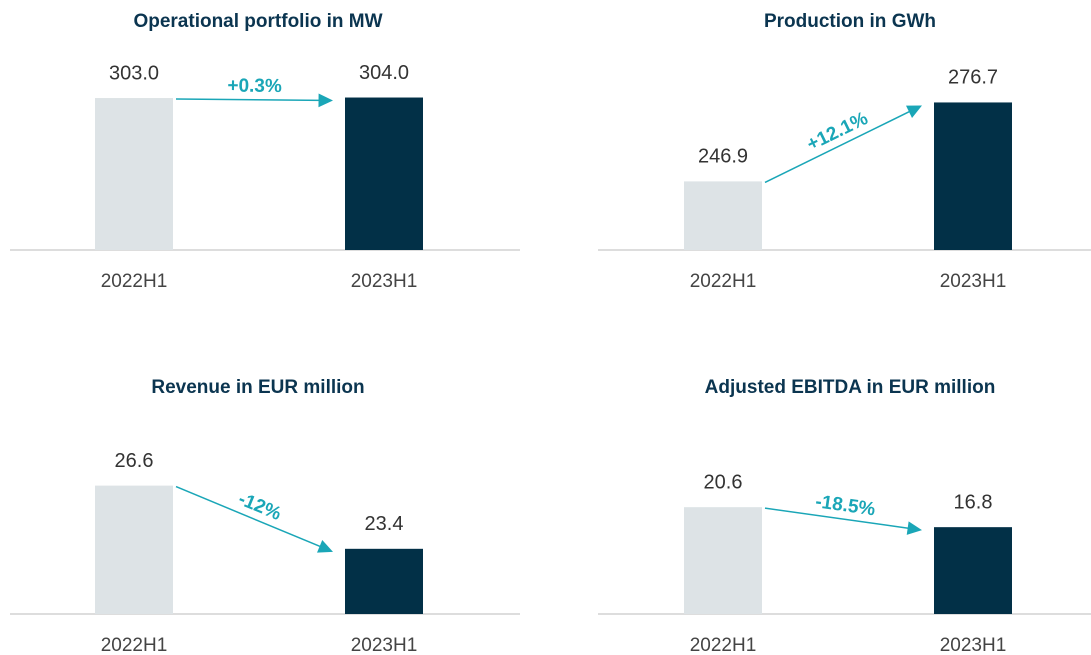  I want to click on value-label: 23.4, so click(384, 524).